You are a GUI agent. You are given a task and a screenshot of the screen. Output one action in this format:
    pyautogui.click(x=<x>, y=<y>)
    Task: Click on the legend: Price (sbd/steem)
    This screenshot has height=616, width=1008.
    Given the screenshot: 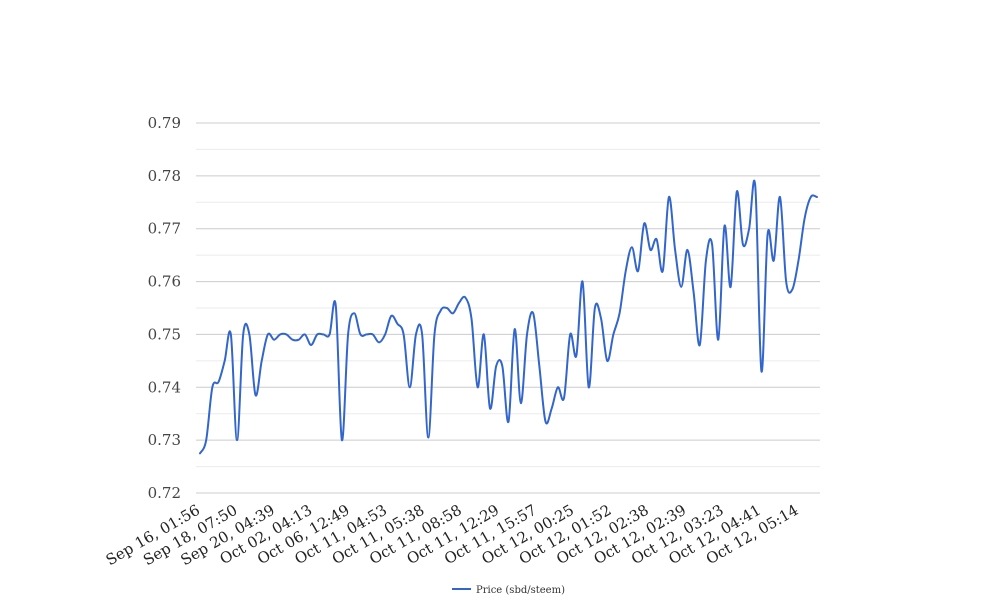 What is the action you would take?
    pyautogui.click(x=508, y=590)
    